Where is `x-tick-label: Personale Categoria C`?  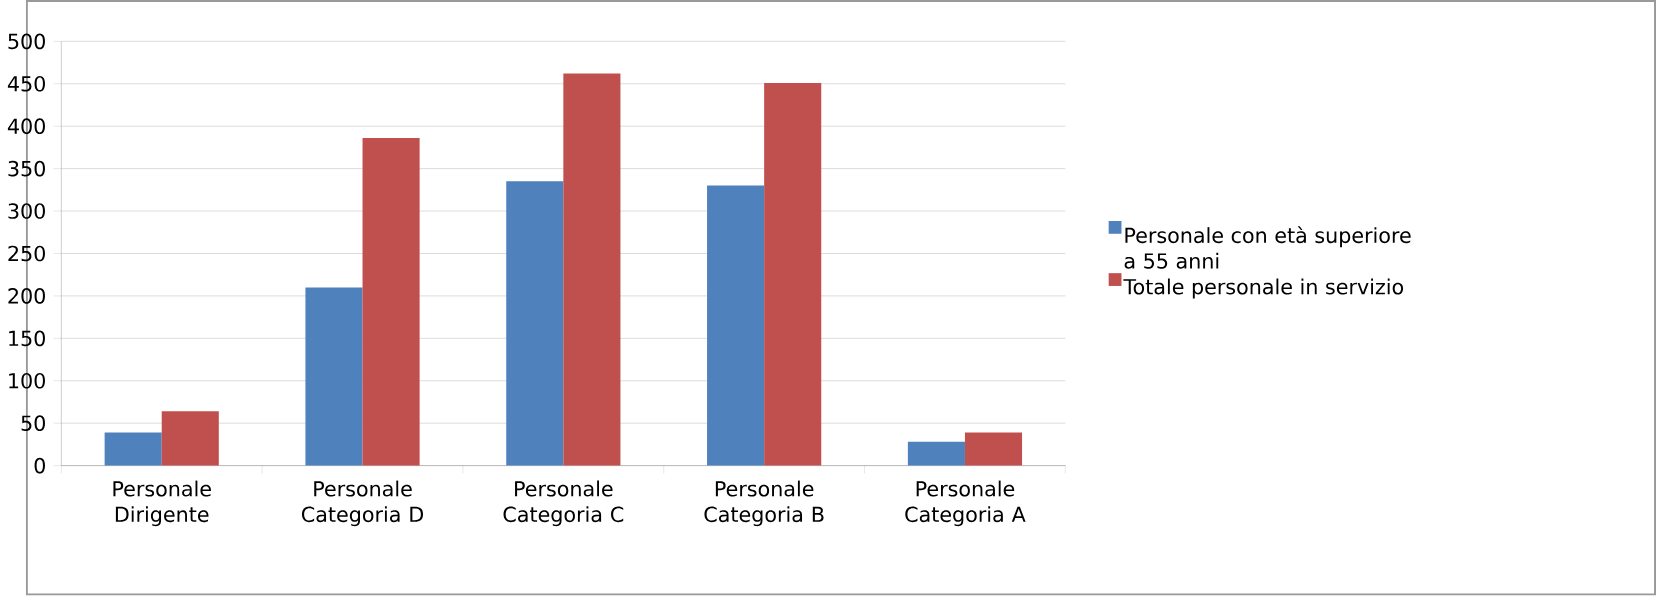 x-tick-label: Personale Categoria C is located at coordinates (563, 503).